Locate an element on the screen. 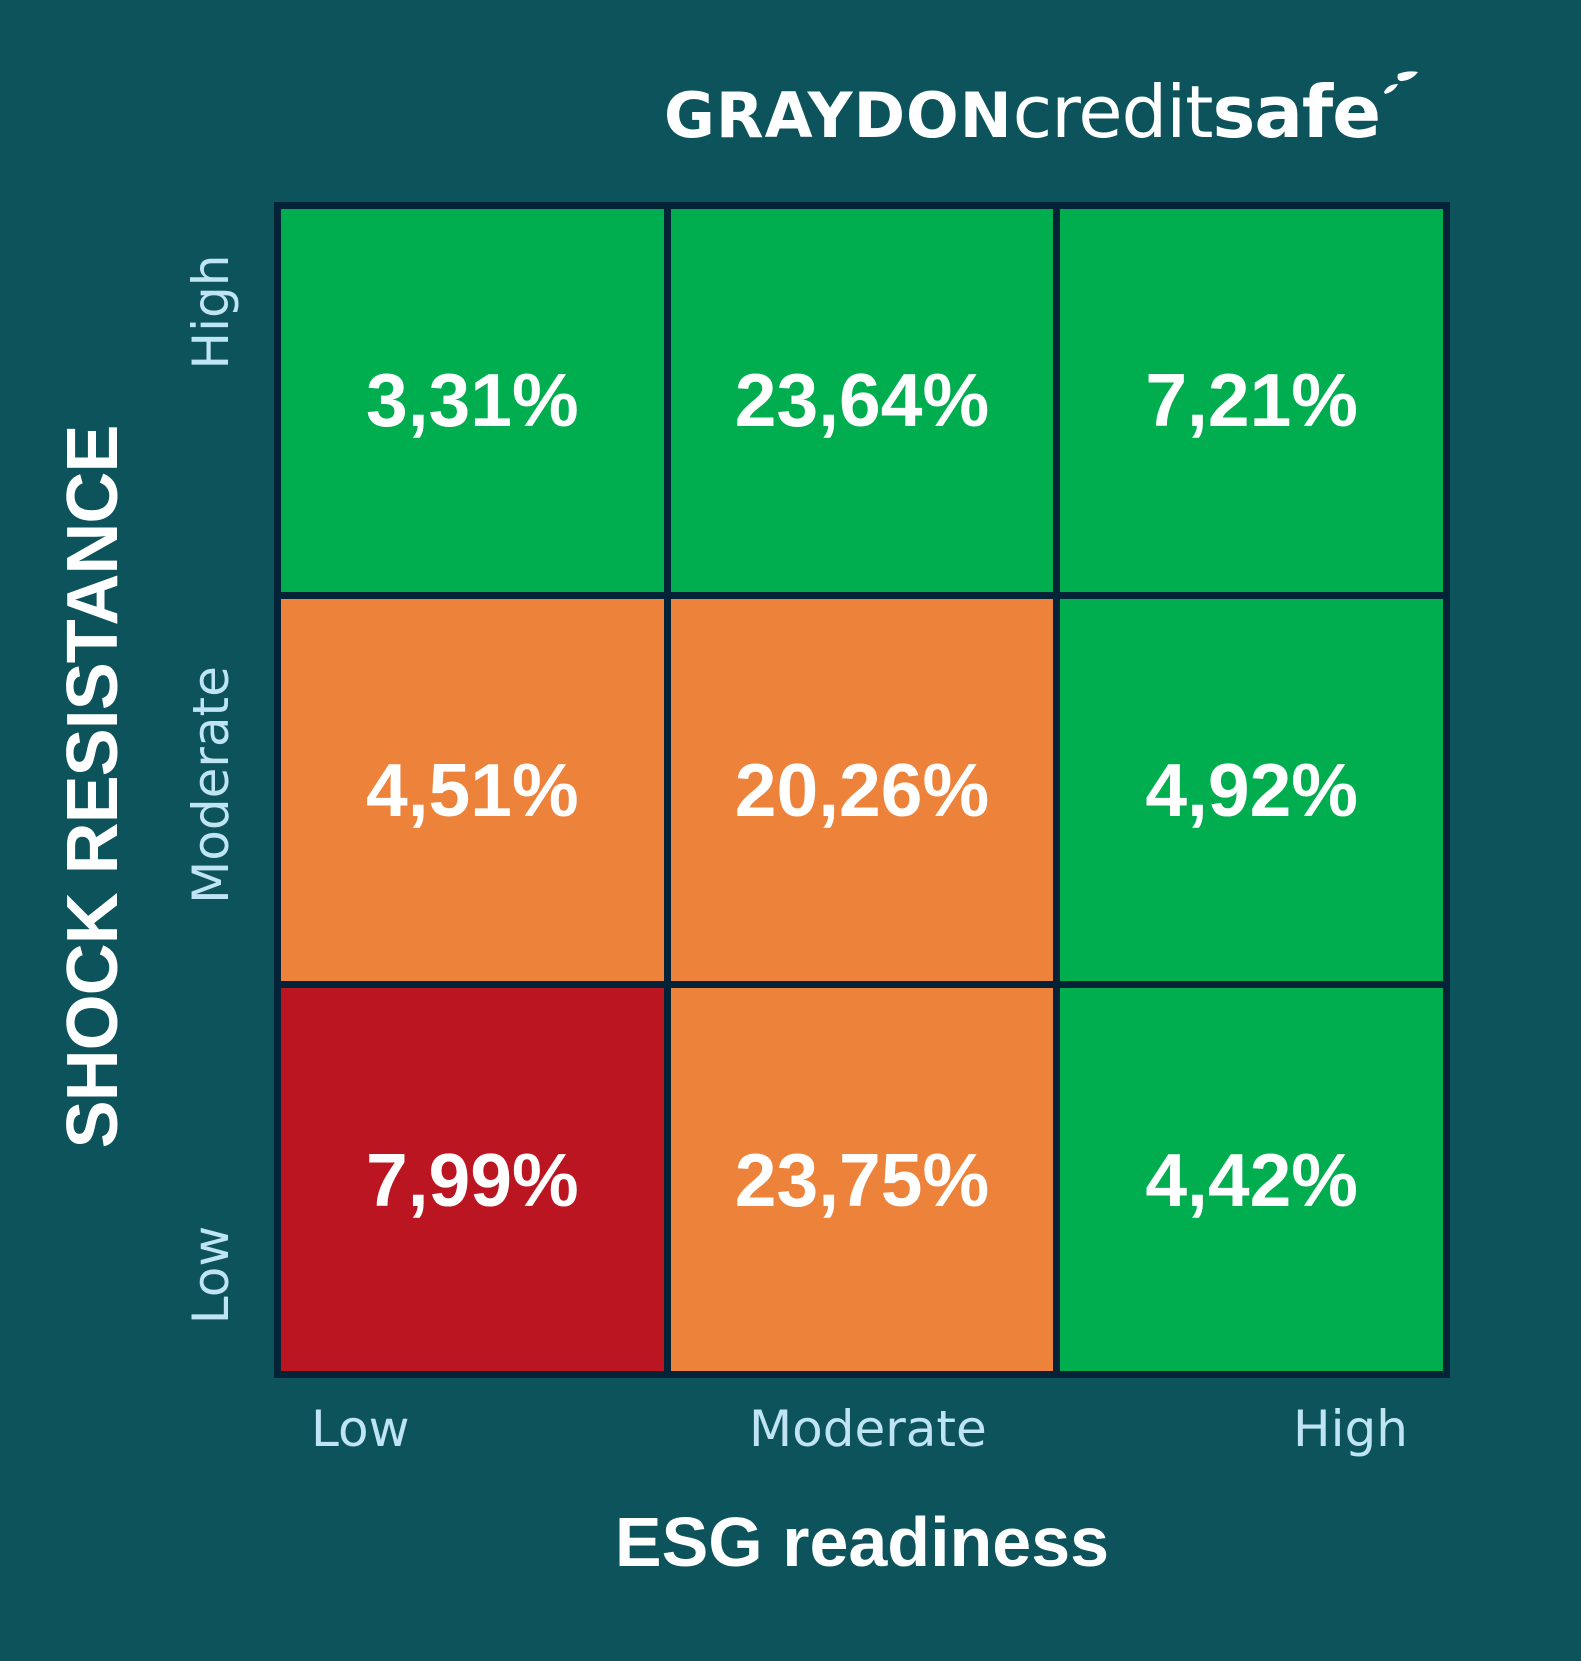 The height and width of the screenshot is (1661, 1581). y-tick-moderate: Moderate is located at coordinates (211, 785).